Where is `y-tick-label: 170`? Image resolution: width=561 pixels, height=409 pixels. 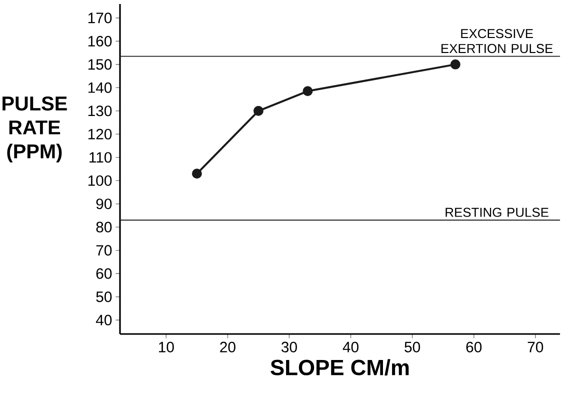
y-tick-label: 170 is located at coordinates (100, 18).